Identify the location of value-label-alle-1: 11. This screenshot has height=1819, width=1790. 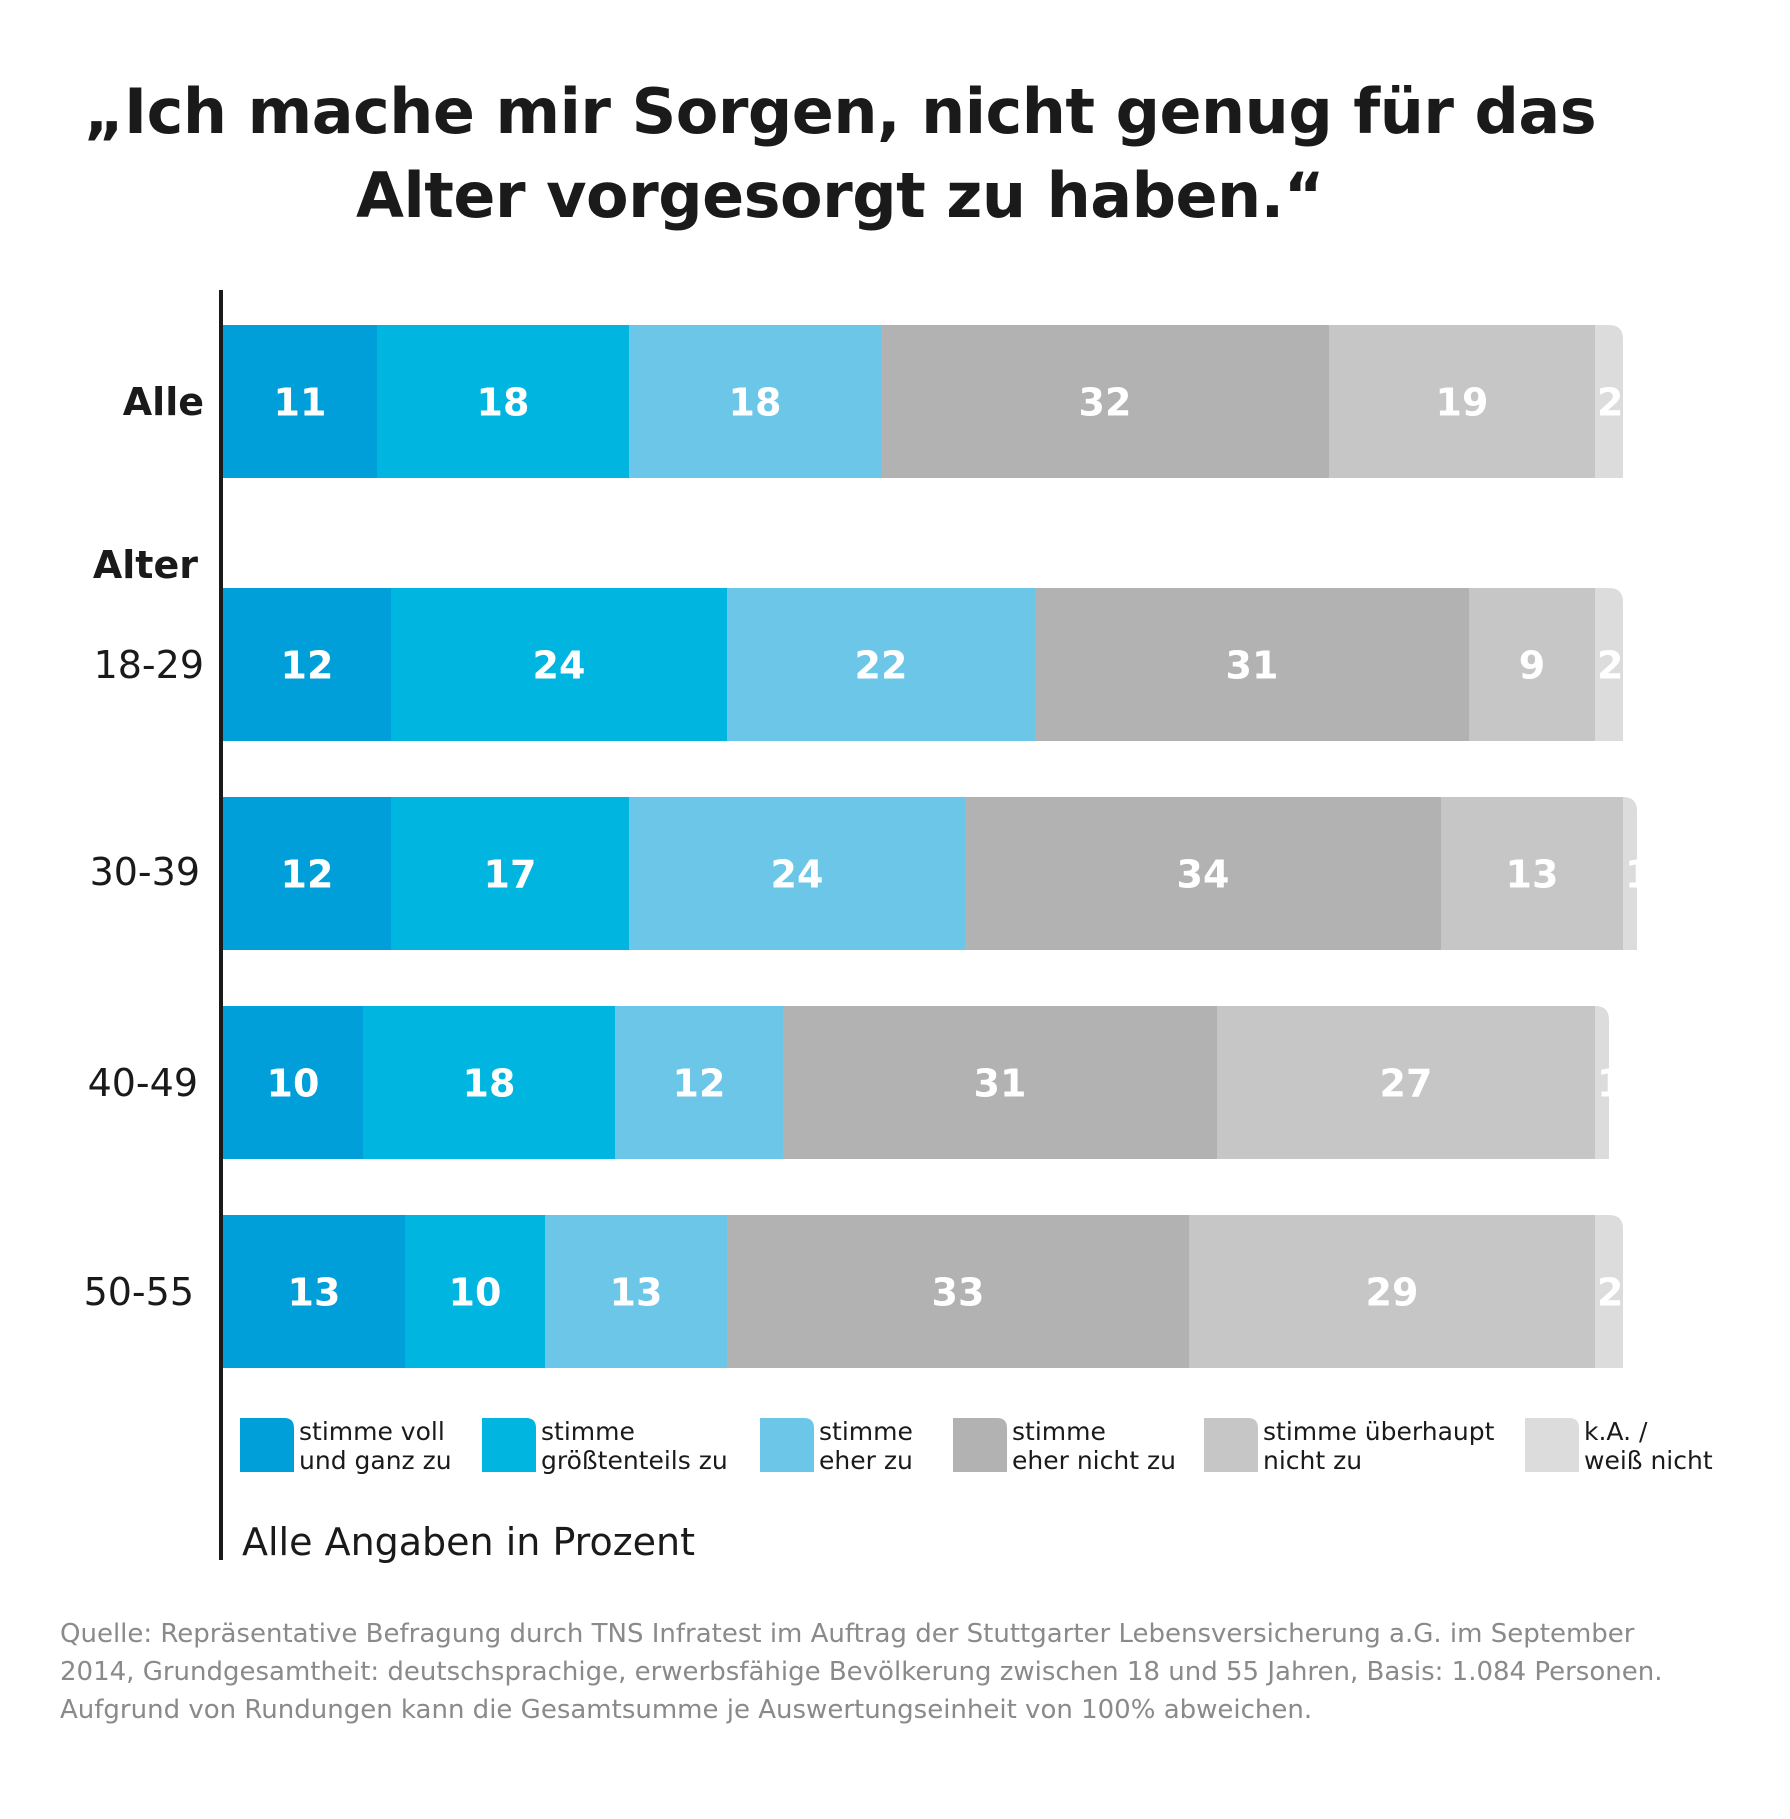
(300, 403).